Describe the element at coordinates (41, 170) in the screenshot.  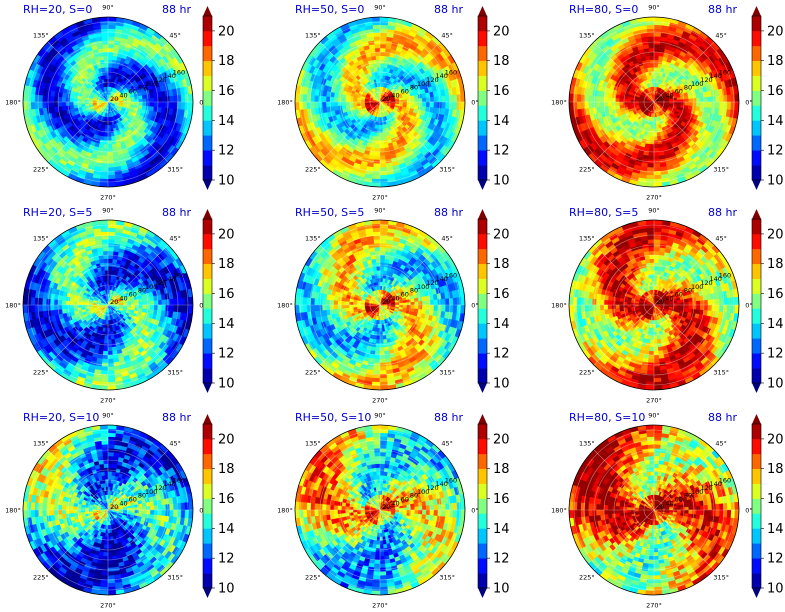
I see `azimuth-tick-label: 225°` at that location.